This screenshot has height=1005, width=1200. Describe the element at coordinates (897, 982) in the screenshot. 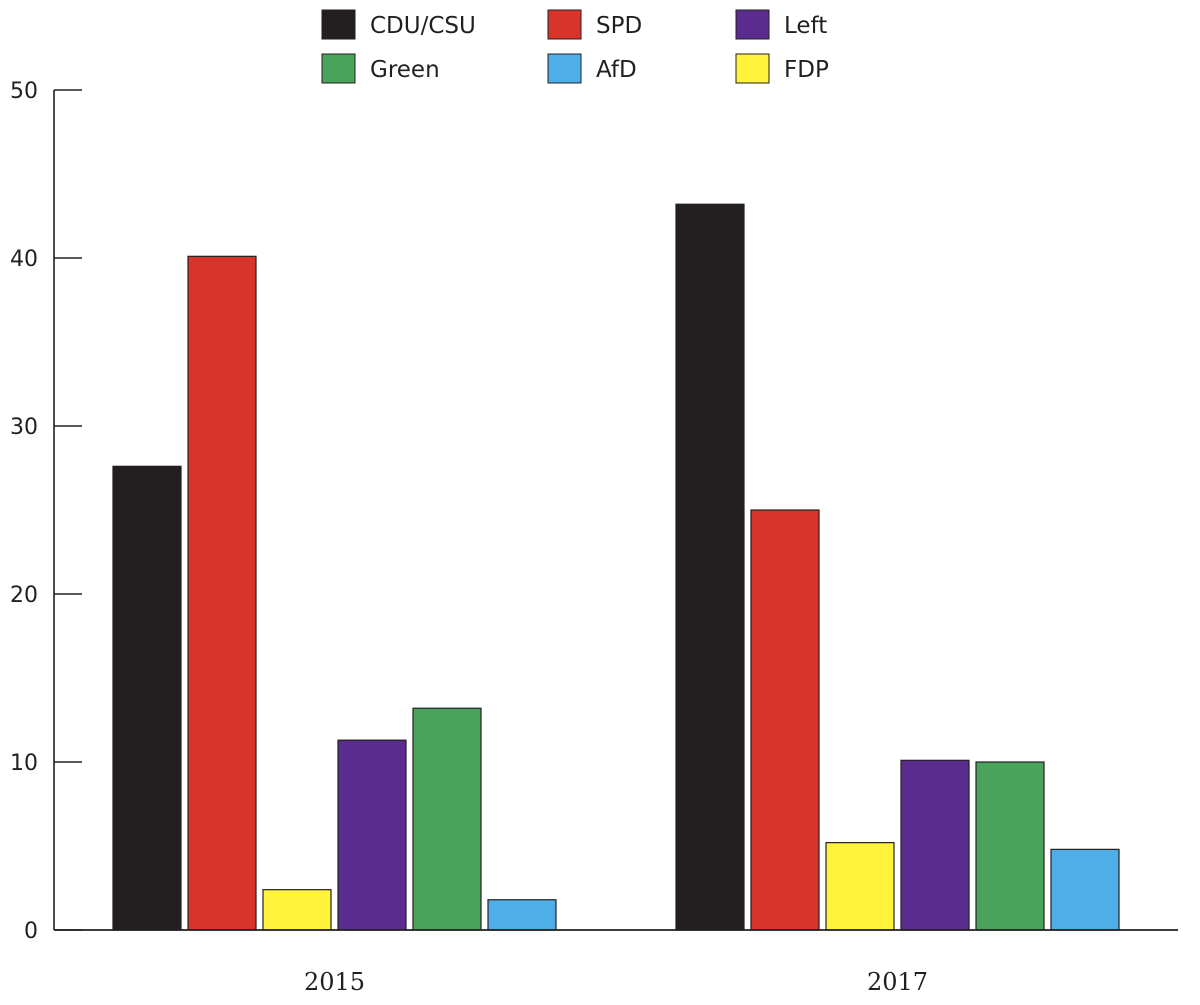

I see `x-category-label: 2017` at that location.